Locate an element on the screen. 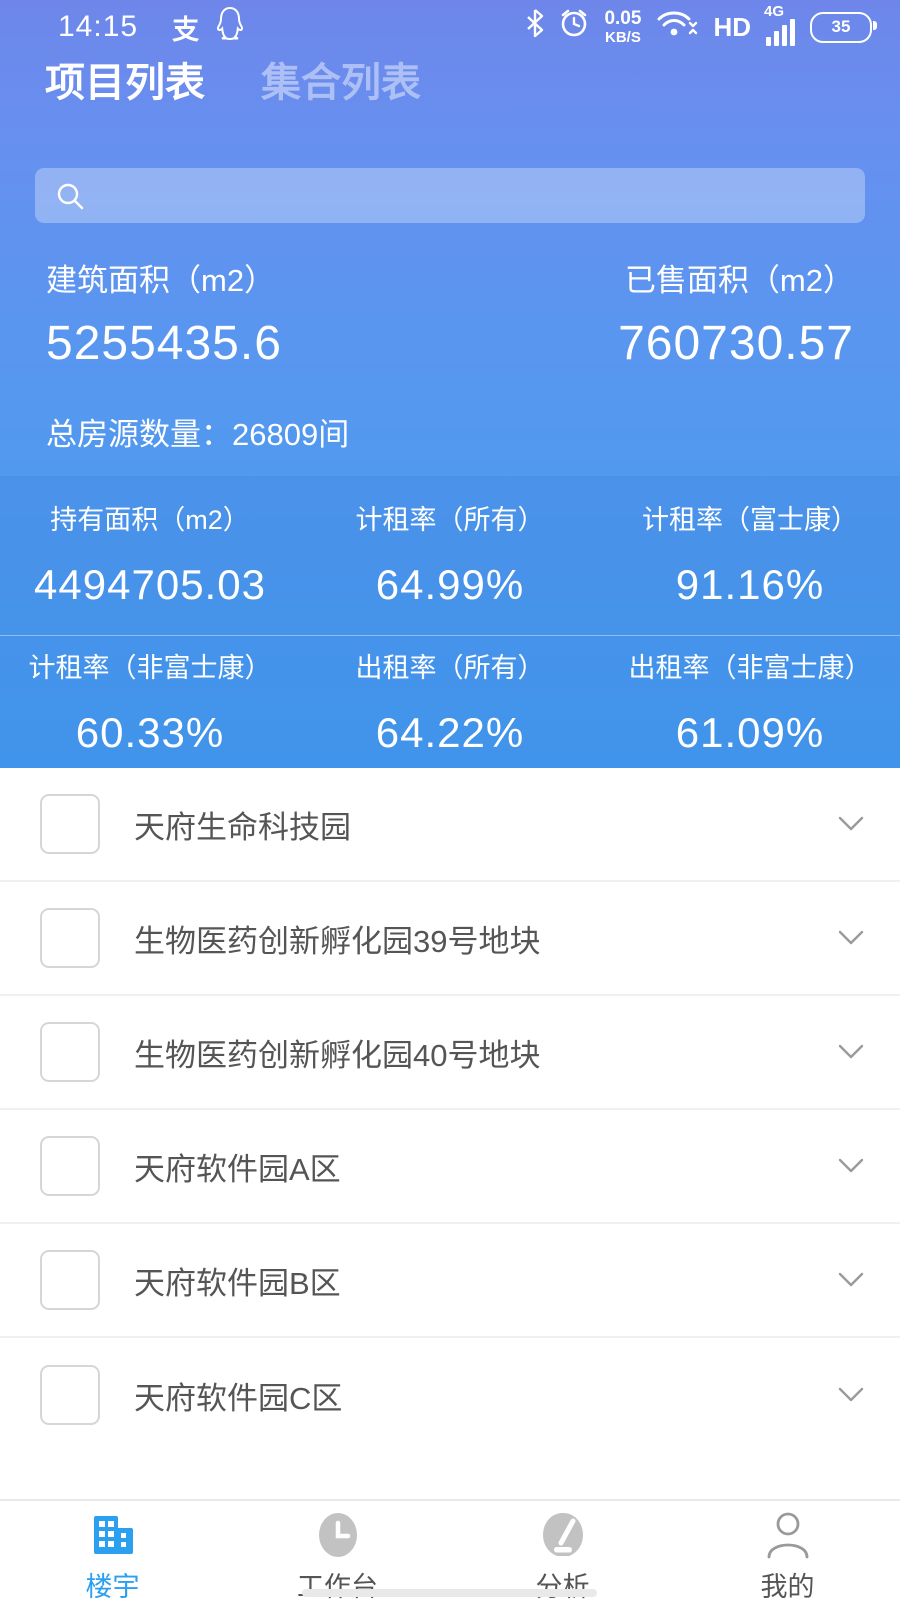 This screenshot has height=1604, width=900. project-row: 天府生命科技园 is located at coordinates (450, 825).